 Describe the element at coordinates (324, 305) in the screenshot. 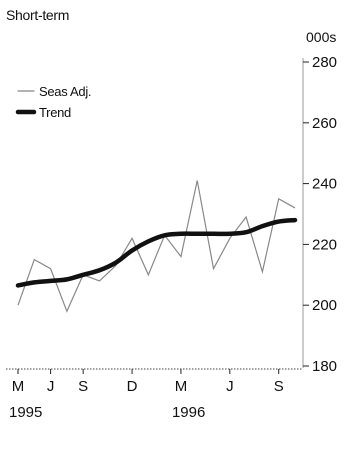

I see `y-tick-label: 200` at that location.